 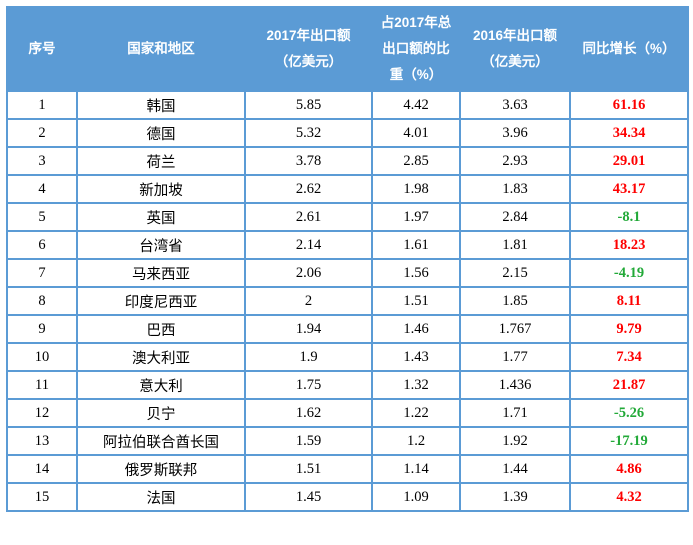 What do you see at coordinates (161, 469) in the screenshot?
I see `country-cell: 俄罗斯联邦` at bounding box center [161, 469].